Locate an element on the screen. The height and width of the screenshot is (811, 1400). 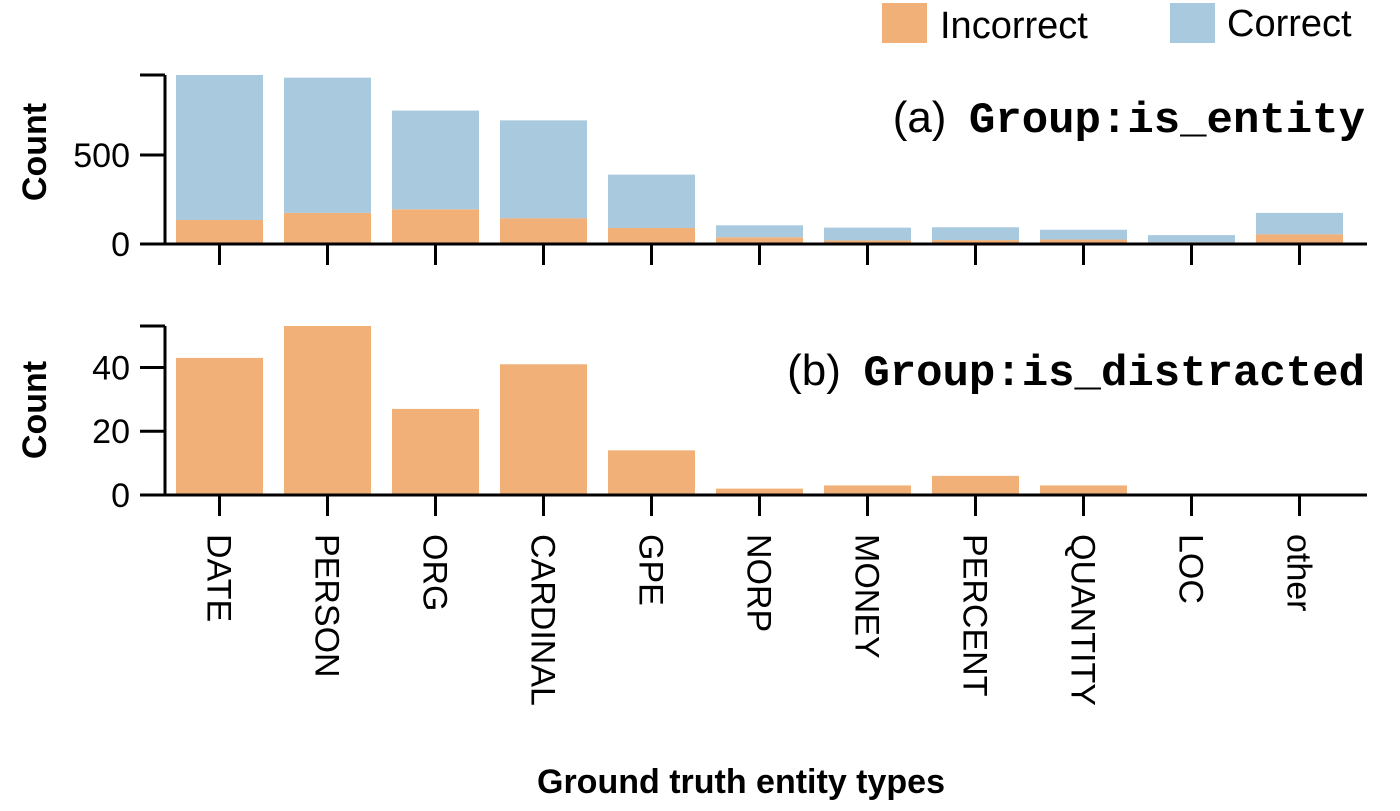
panel-a-bar-norp-correct is located at coordinates (759, 231).